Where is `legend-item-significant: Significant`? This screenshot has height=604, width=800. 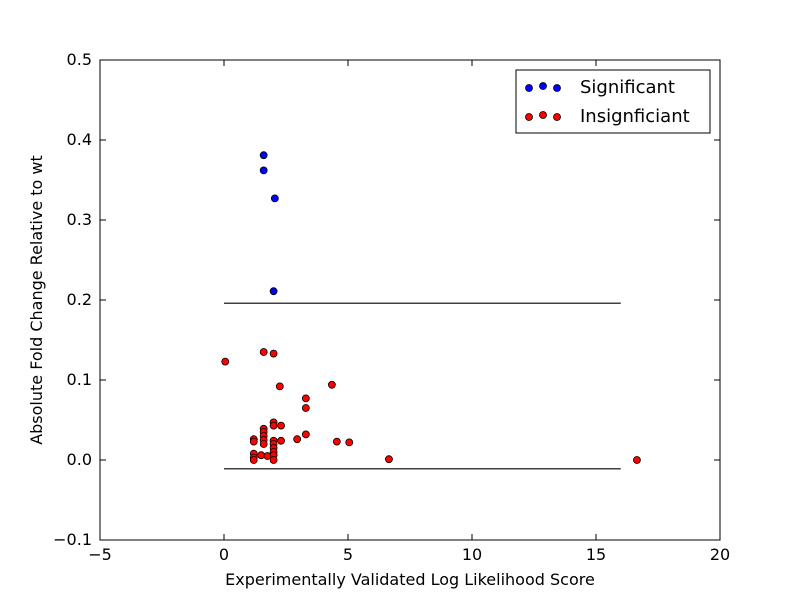
legend-item-significant: Significant is located at coordinates (600, 87).